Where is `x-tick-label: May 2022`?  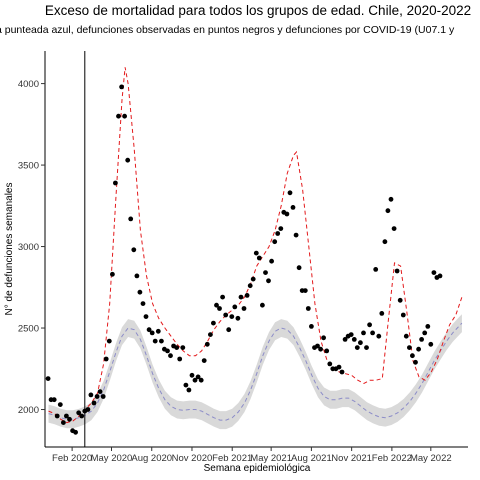 x-tick-label: May 2022 is located at coordinates (431, 458).